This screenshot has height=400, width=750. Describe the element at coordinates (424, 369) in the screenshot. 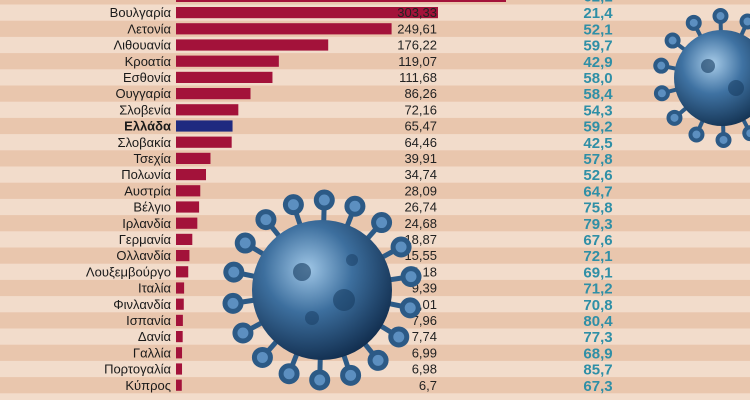

I see `value-label: 6,98` at that location.